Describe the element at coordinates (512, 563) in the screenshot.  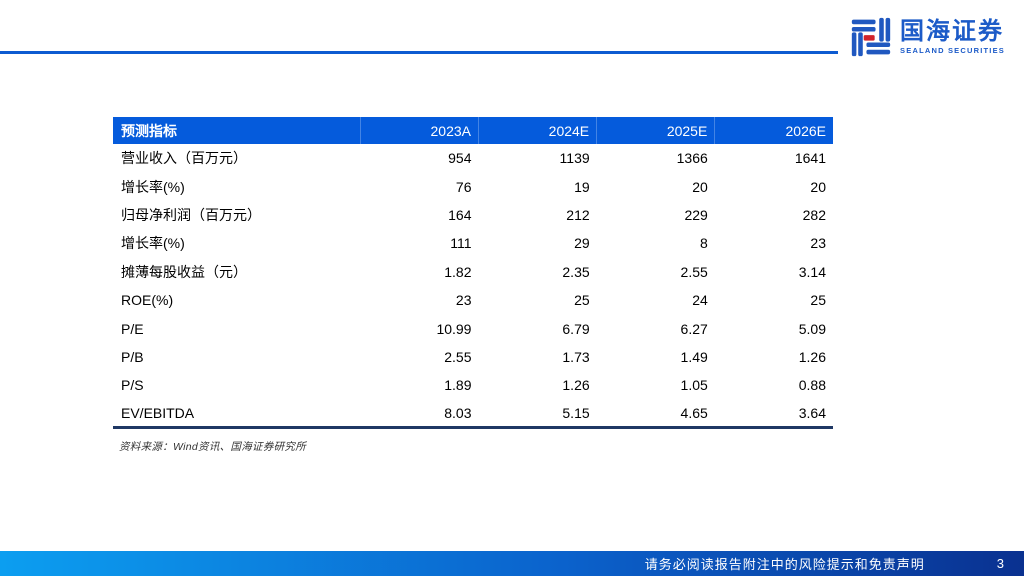
I see `footer-bar: 请务必阅读报告附注中的风险提示和免责声明 3` at that location.